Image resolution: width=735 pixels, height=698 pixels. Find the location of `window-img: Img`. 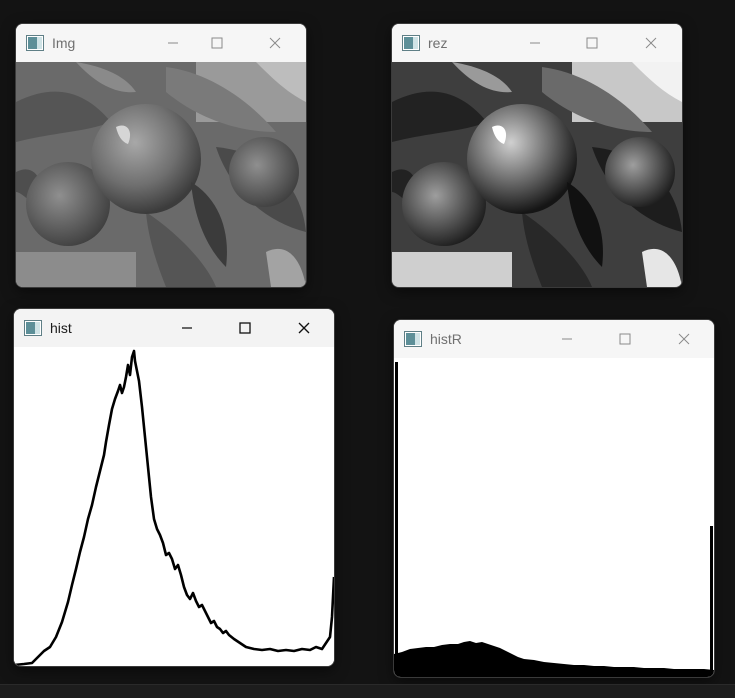

window-img: Img is located at coordinates (161, 155).